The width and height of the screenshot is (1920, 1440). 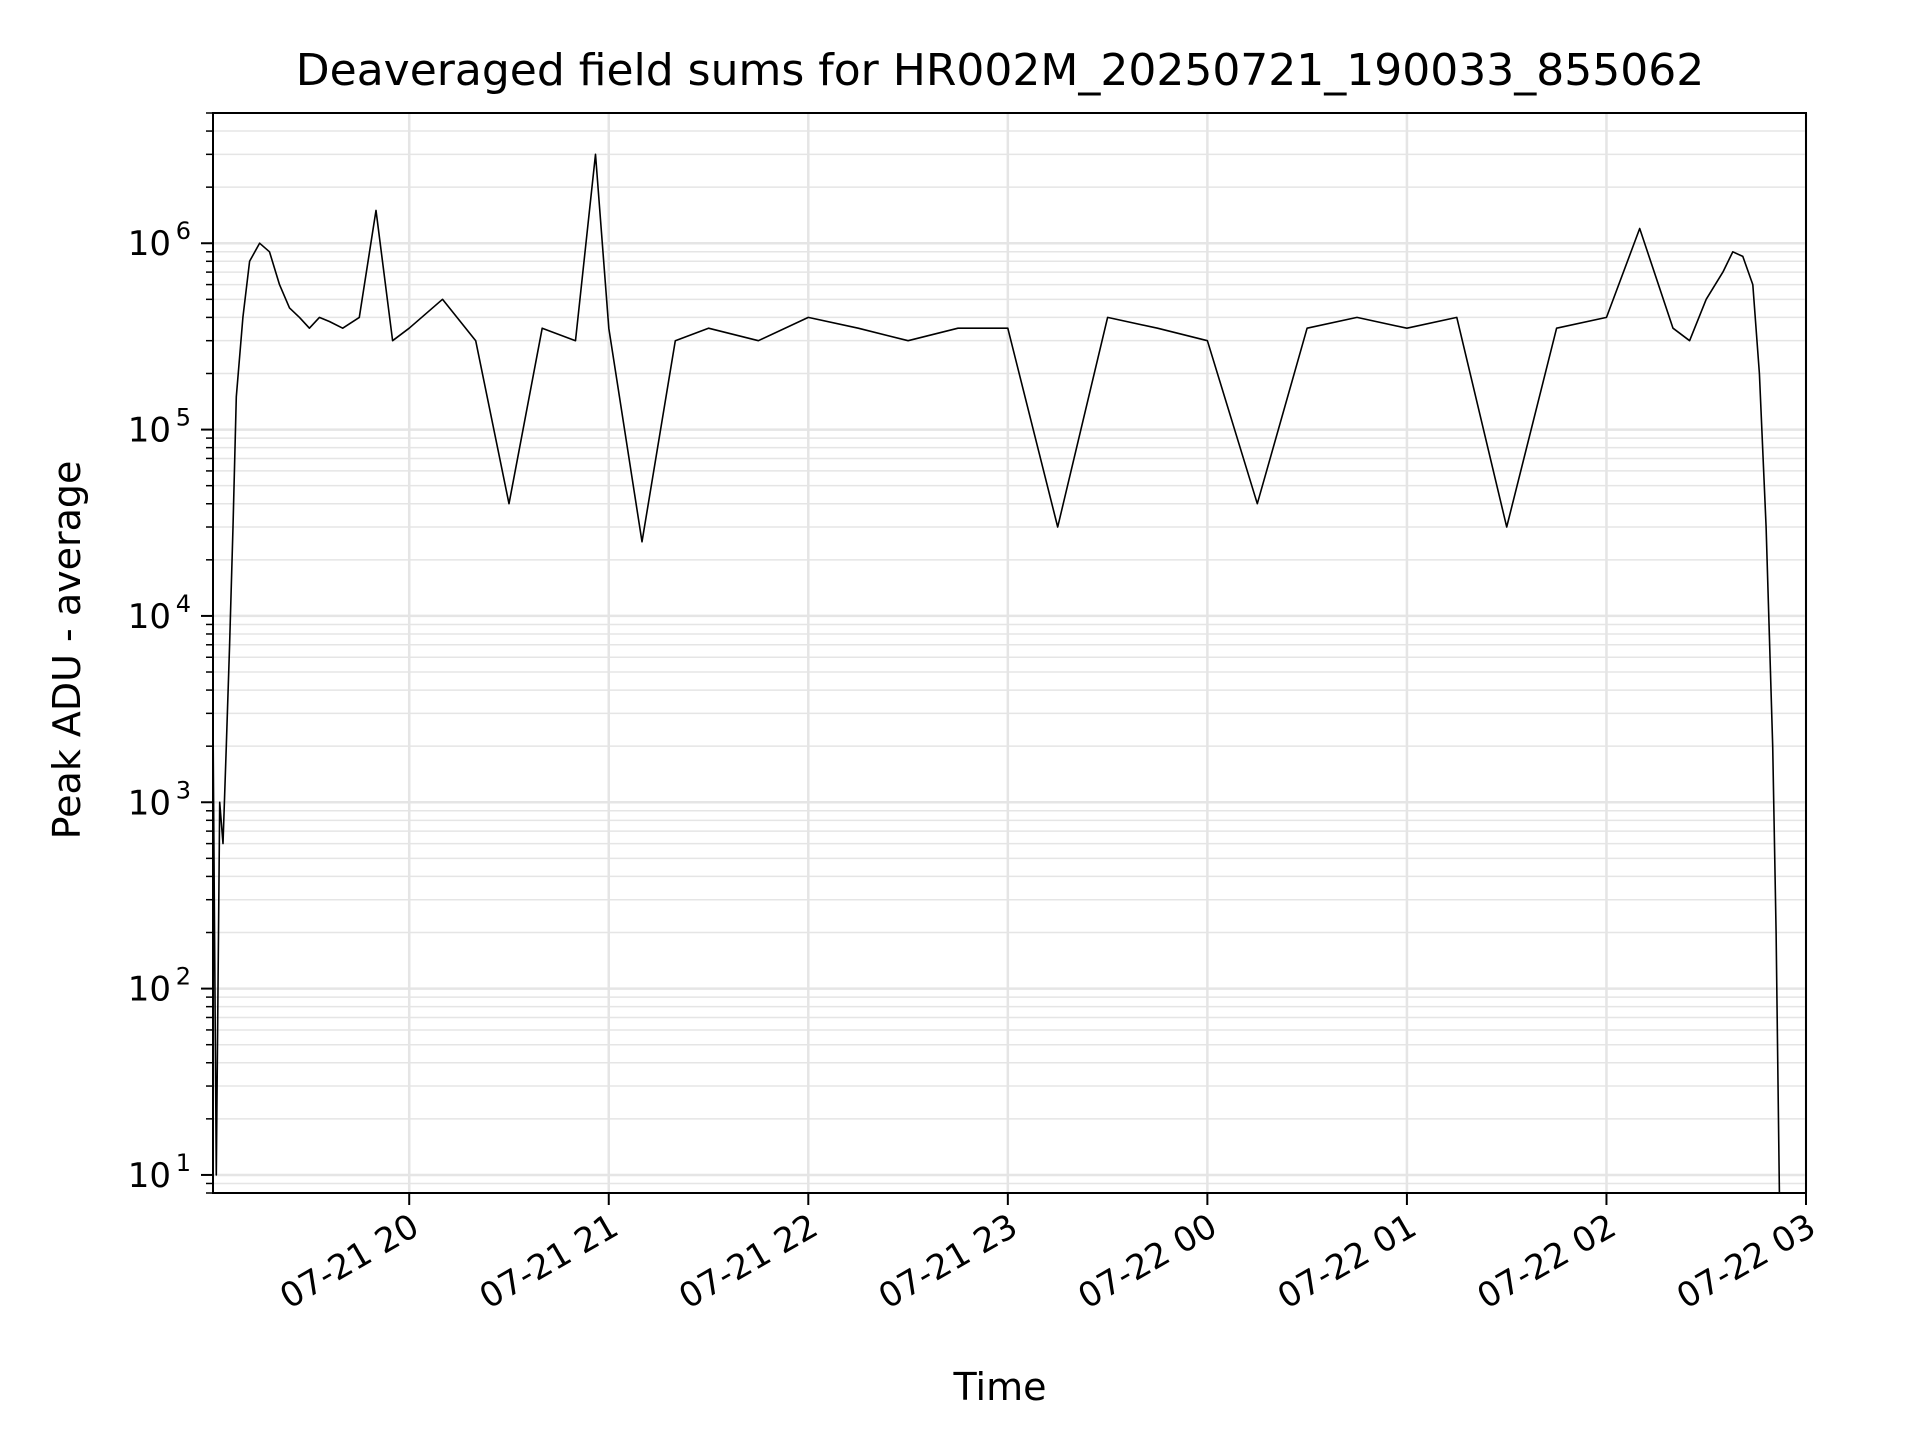 I want to click on y-tick-exponent: 5, so click(x=183, y=418).